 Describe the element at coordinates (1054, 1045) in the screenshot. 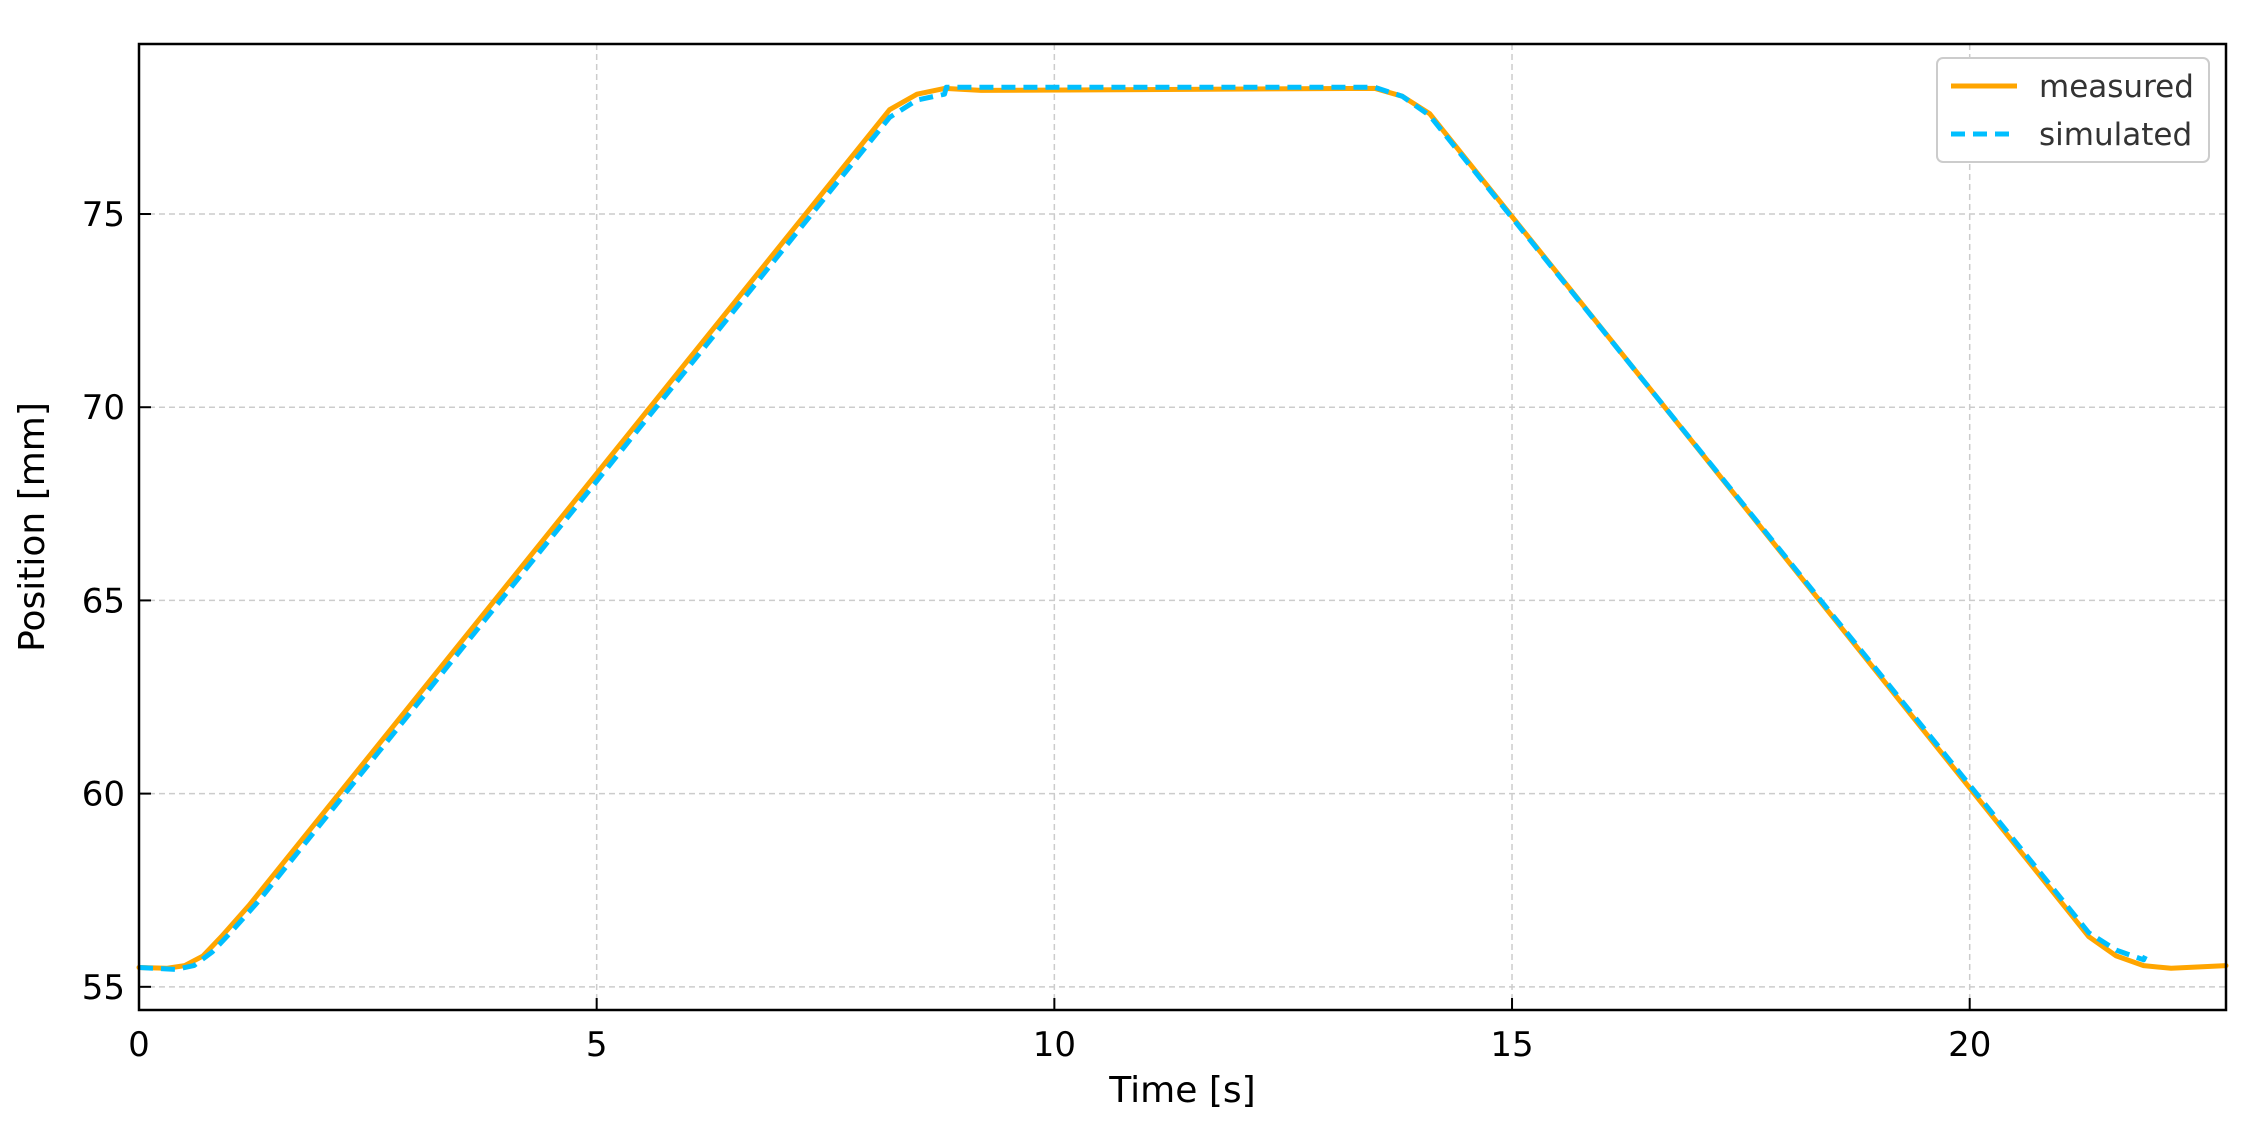

I see `x-tick-label: 10` at that location.